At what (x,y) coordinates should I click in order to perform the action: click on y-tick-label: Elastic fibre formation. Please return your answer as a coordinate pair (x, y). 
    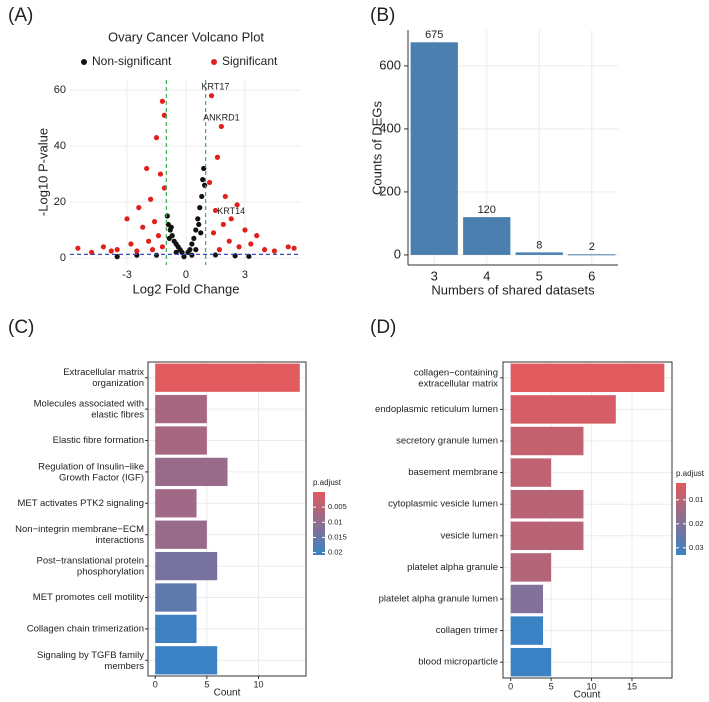
    Looking at the image, I should click on (98, 440).